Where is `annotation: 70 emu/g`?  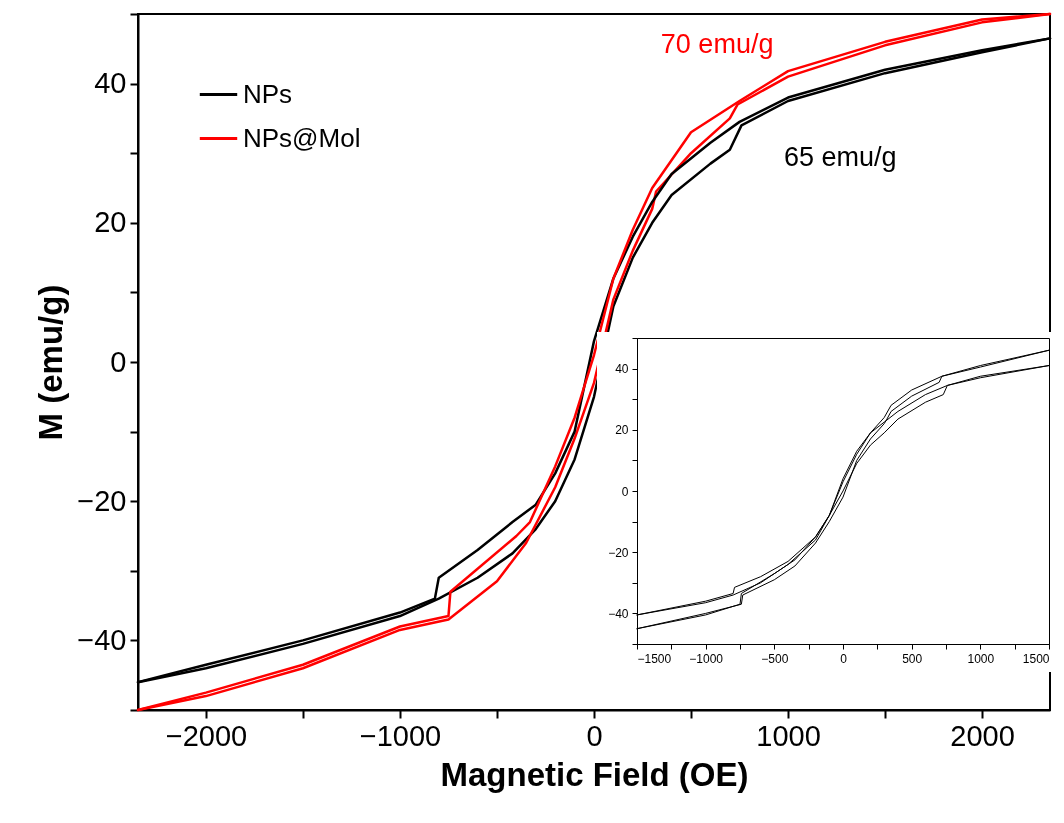
annotation: 70 emu/g is located at coordinates (717, 44).